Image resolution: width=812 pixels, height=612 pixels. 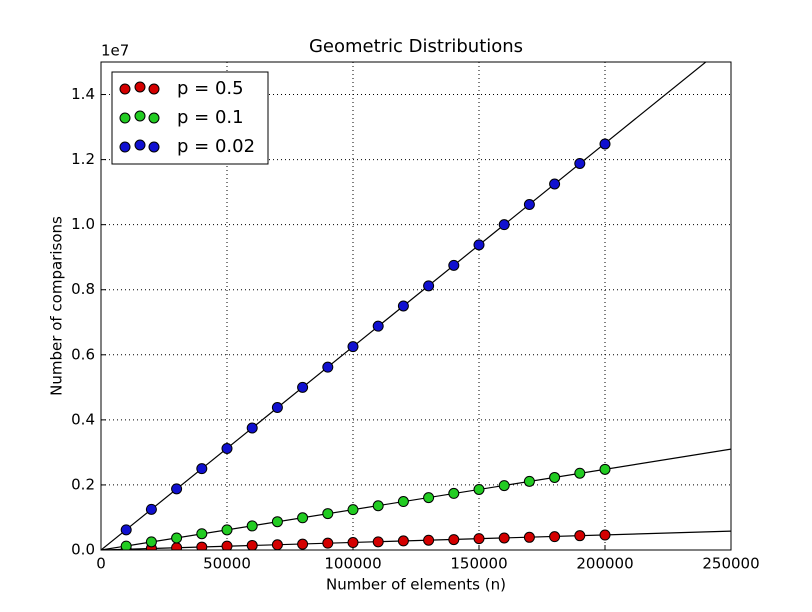 What do you see at coordinates (210, 117) in the screenshot?
I see `legend-label: p = 0.1` at bounding box center [210, 117].